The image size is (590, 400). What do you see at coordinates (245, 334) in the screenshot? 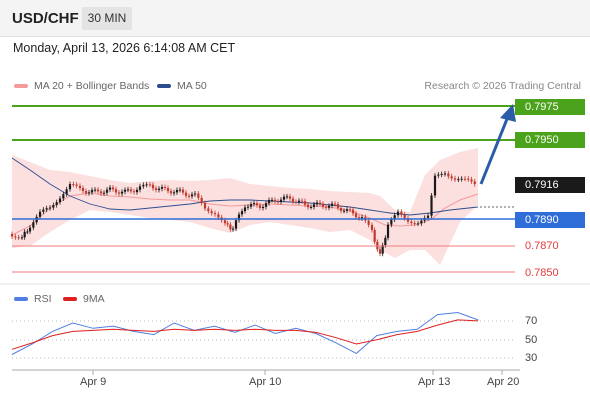
I see `rsi-ma-line` at bounding box center [245, 334].